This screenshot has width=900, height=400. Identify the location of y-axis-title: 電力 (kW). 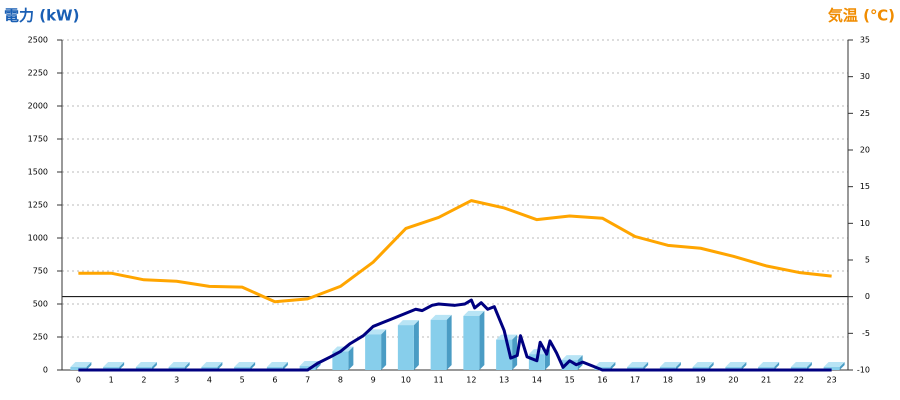
(41, 16).